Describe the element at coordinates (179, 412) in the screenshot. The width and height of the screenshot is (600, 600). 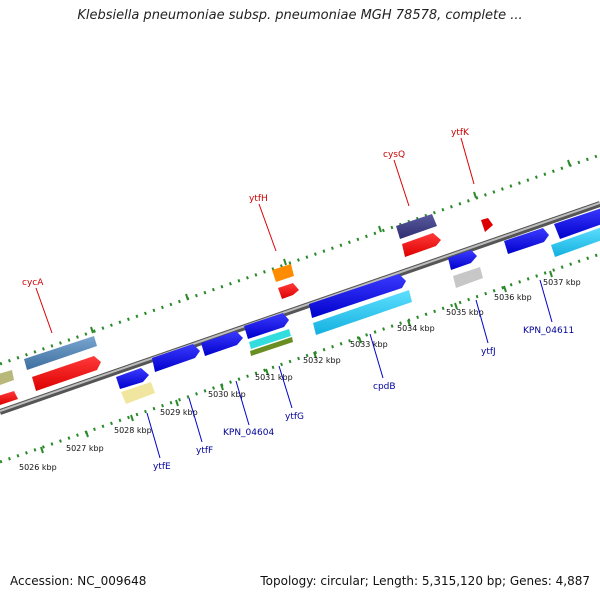
I see `scale-label: 5029 kbp` at that location.